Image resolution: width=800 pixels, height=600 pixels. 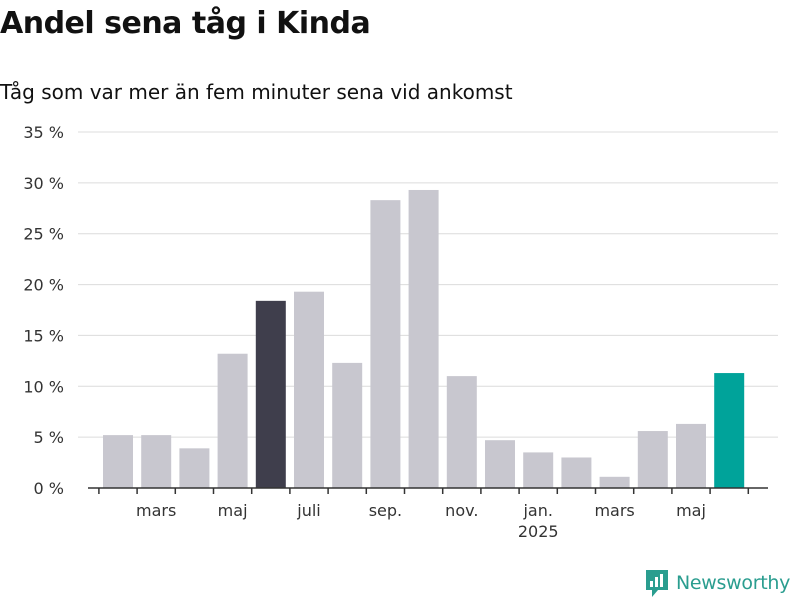 I want to click on brand-name: Newsworthy, so click(x=733, y=583).